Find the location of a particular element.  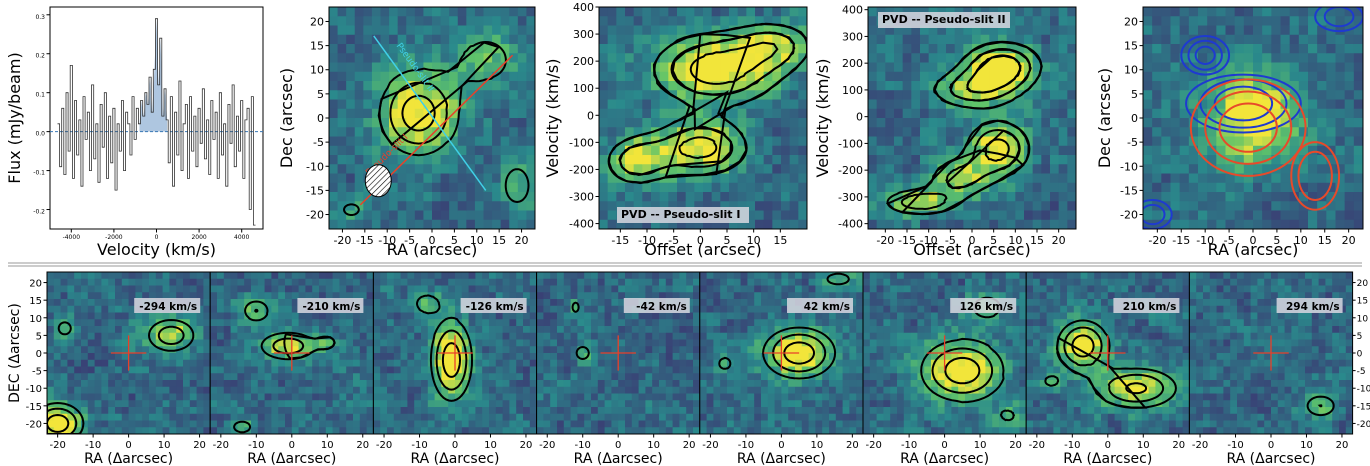

x-tick-label: 4000 is located at coordinates (241, 237).